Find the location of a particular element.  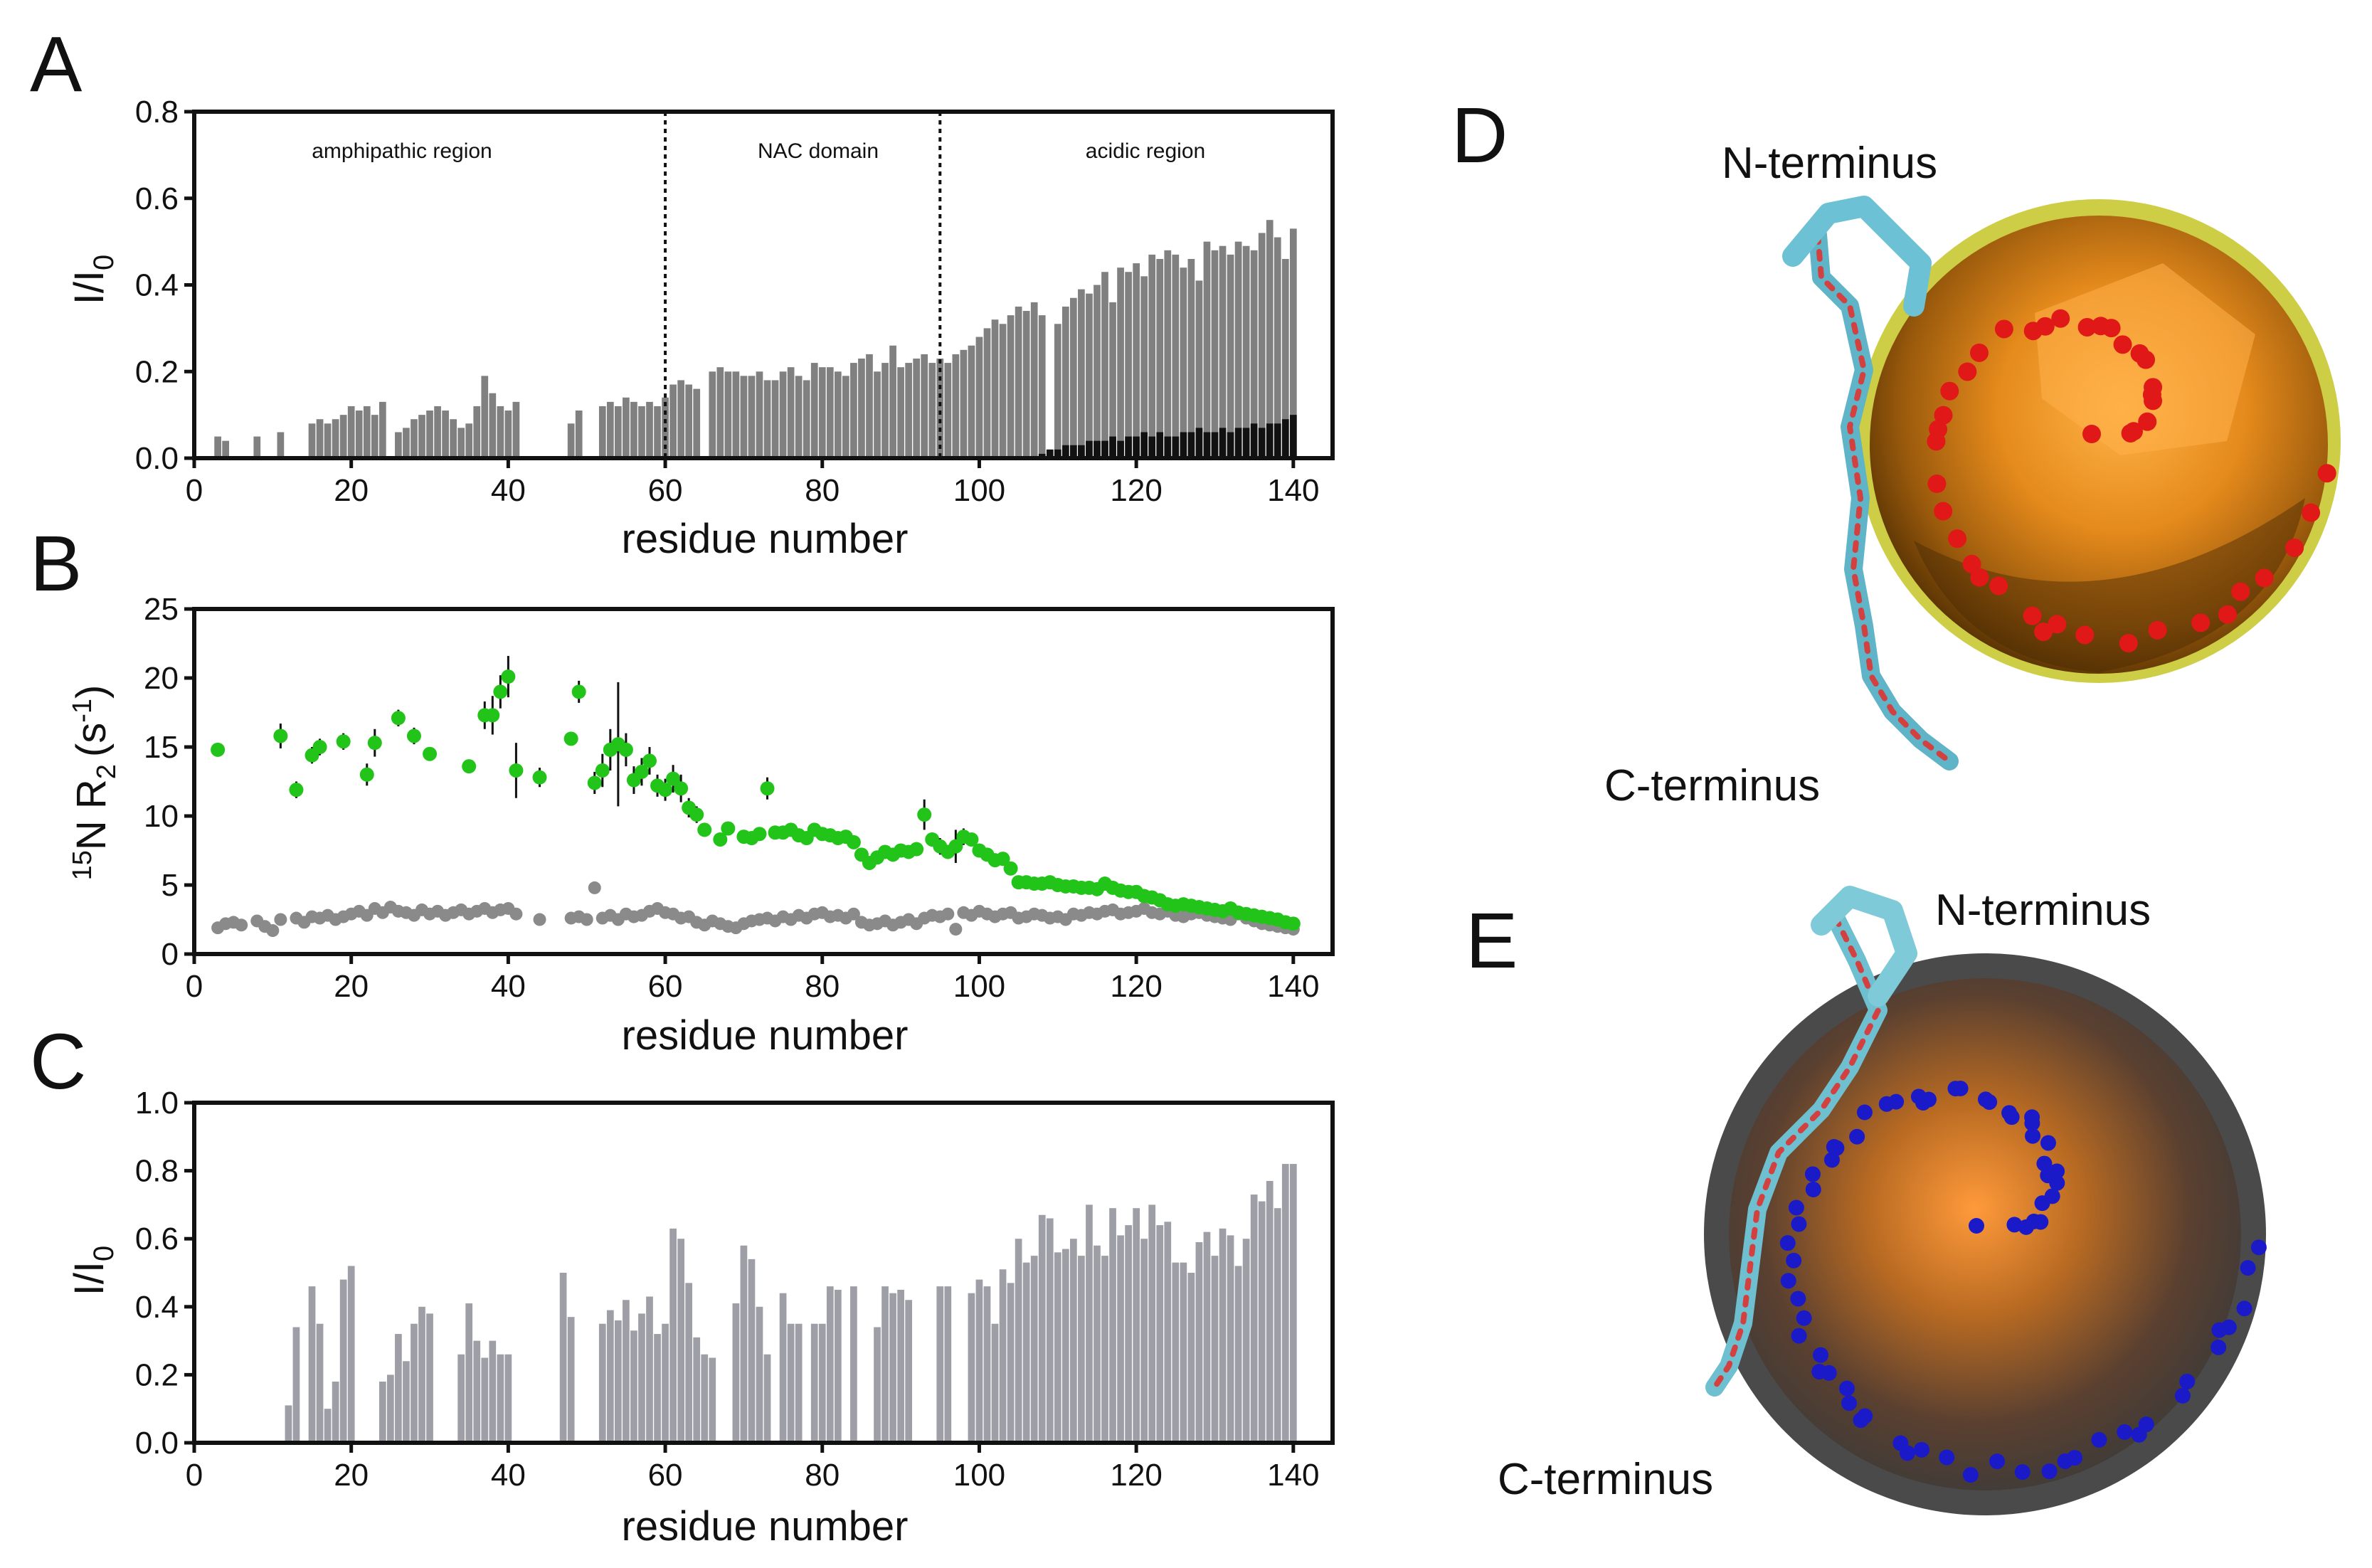

chart-b-ylabel: 15N R2 (s-1) is located at coordinates (95, 783).